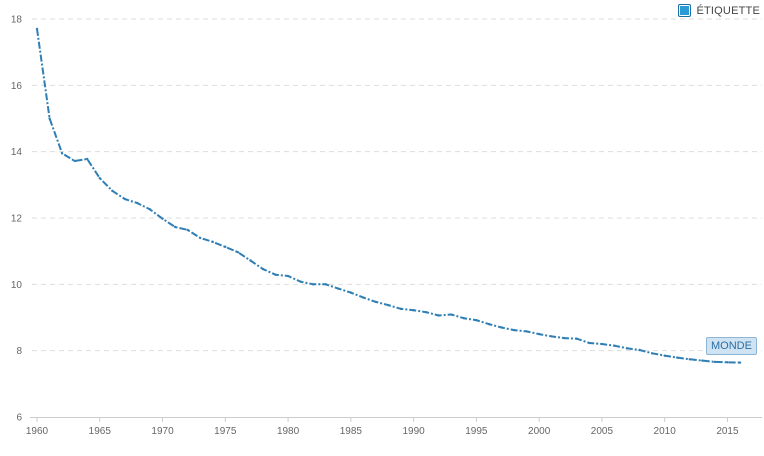  I want to click on x-tick-label: 2000, so click(539, 431).